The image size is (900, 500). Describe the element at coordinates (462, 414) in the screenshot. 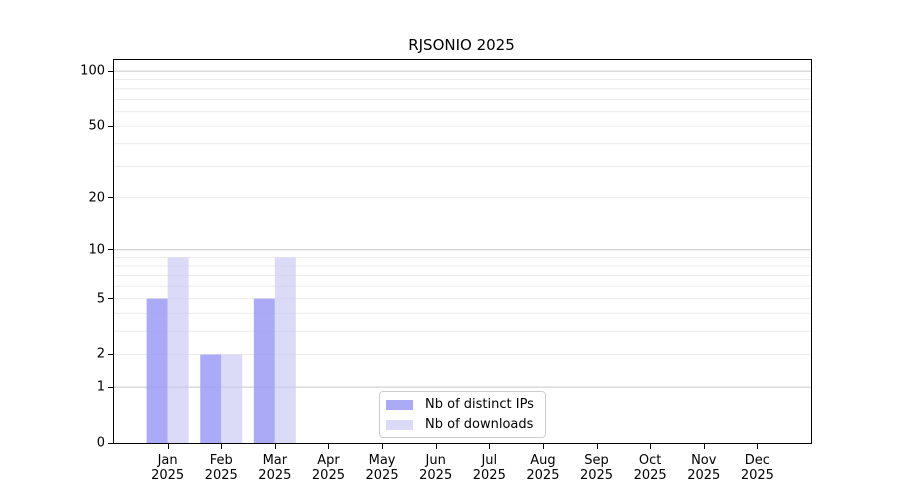

I see `legend: Nb of distinct IPs Nb of downloads` at that location.